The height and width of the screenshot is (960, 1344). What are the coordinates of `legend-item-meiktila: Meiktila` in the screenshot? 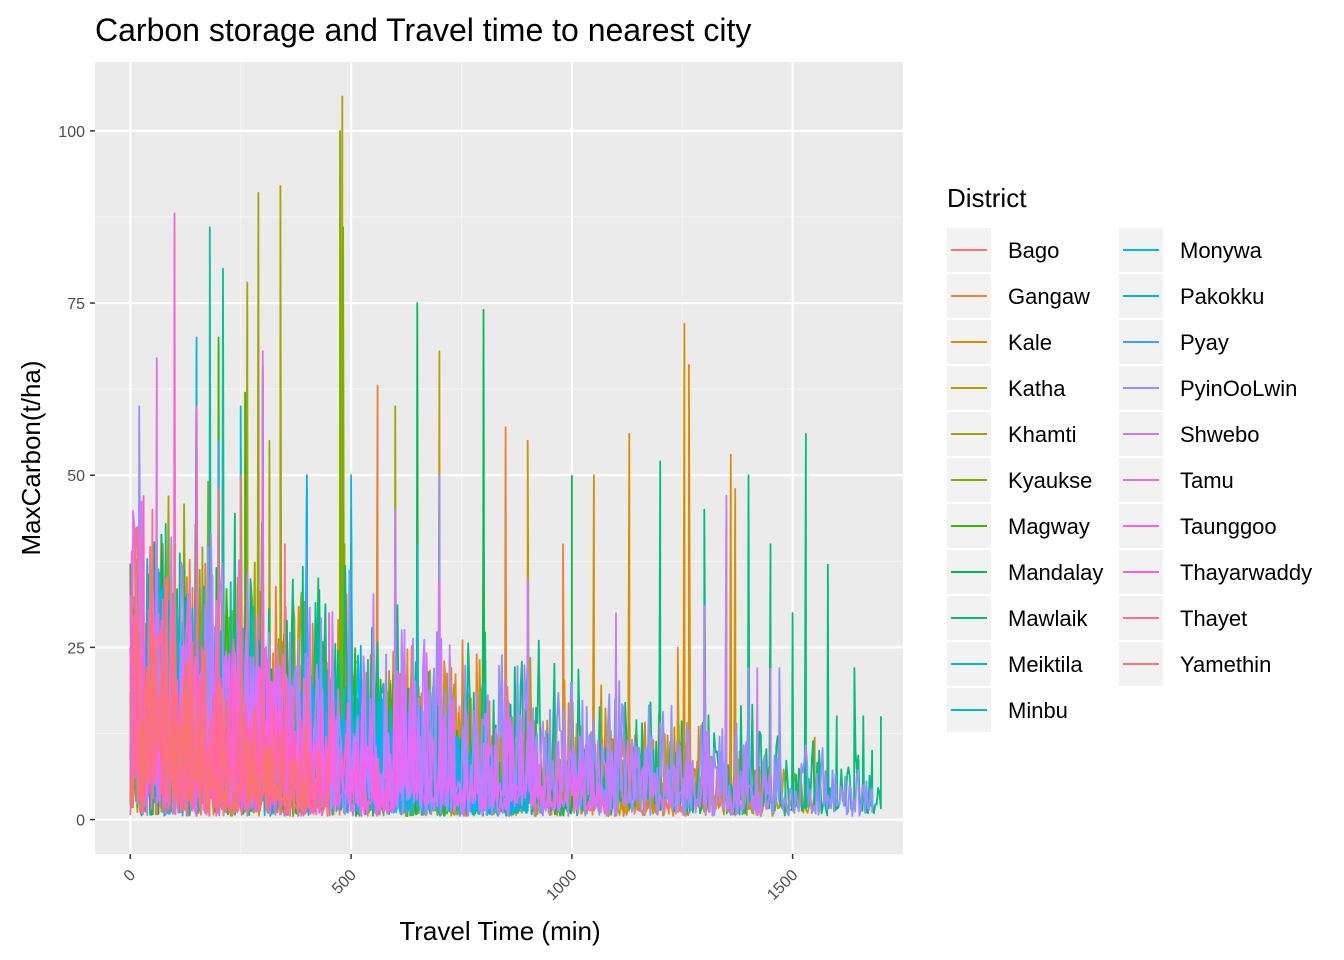 It's located at (1015, 664).